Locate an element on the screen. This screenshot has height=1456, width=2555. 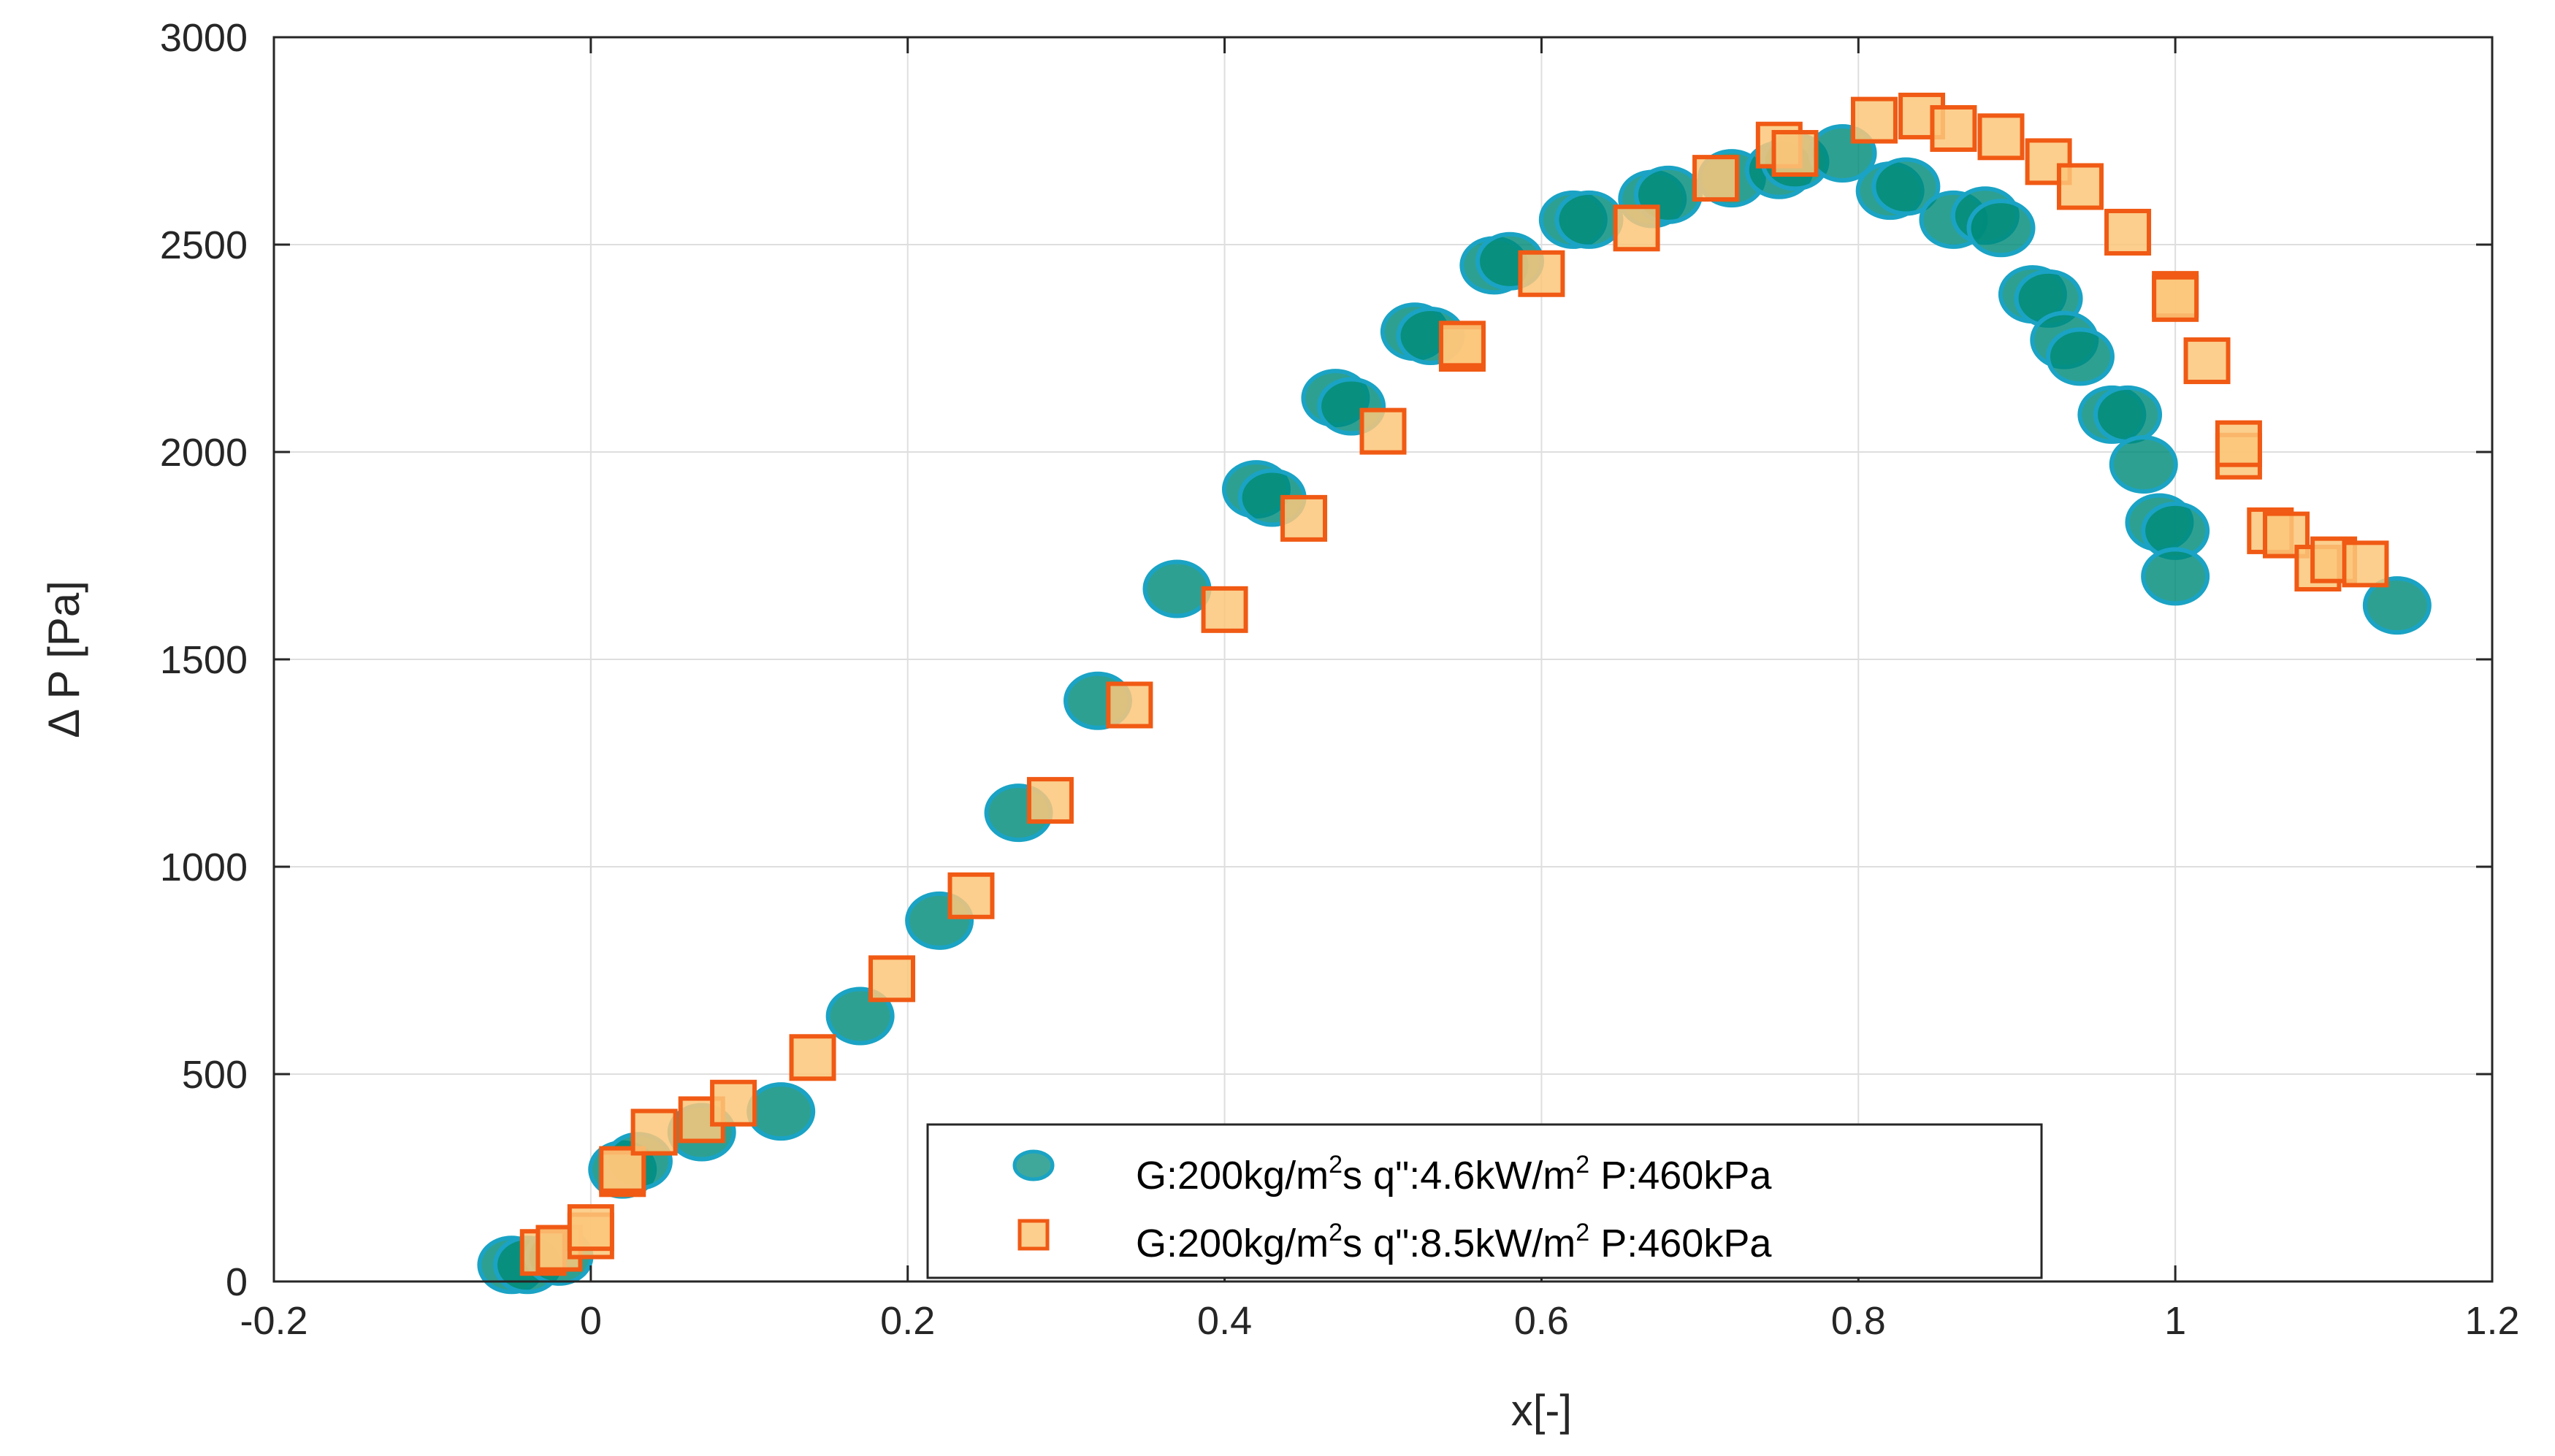
legend-marker-circle is located at coordinates (1033, 1165).